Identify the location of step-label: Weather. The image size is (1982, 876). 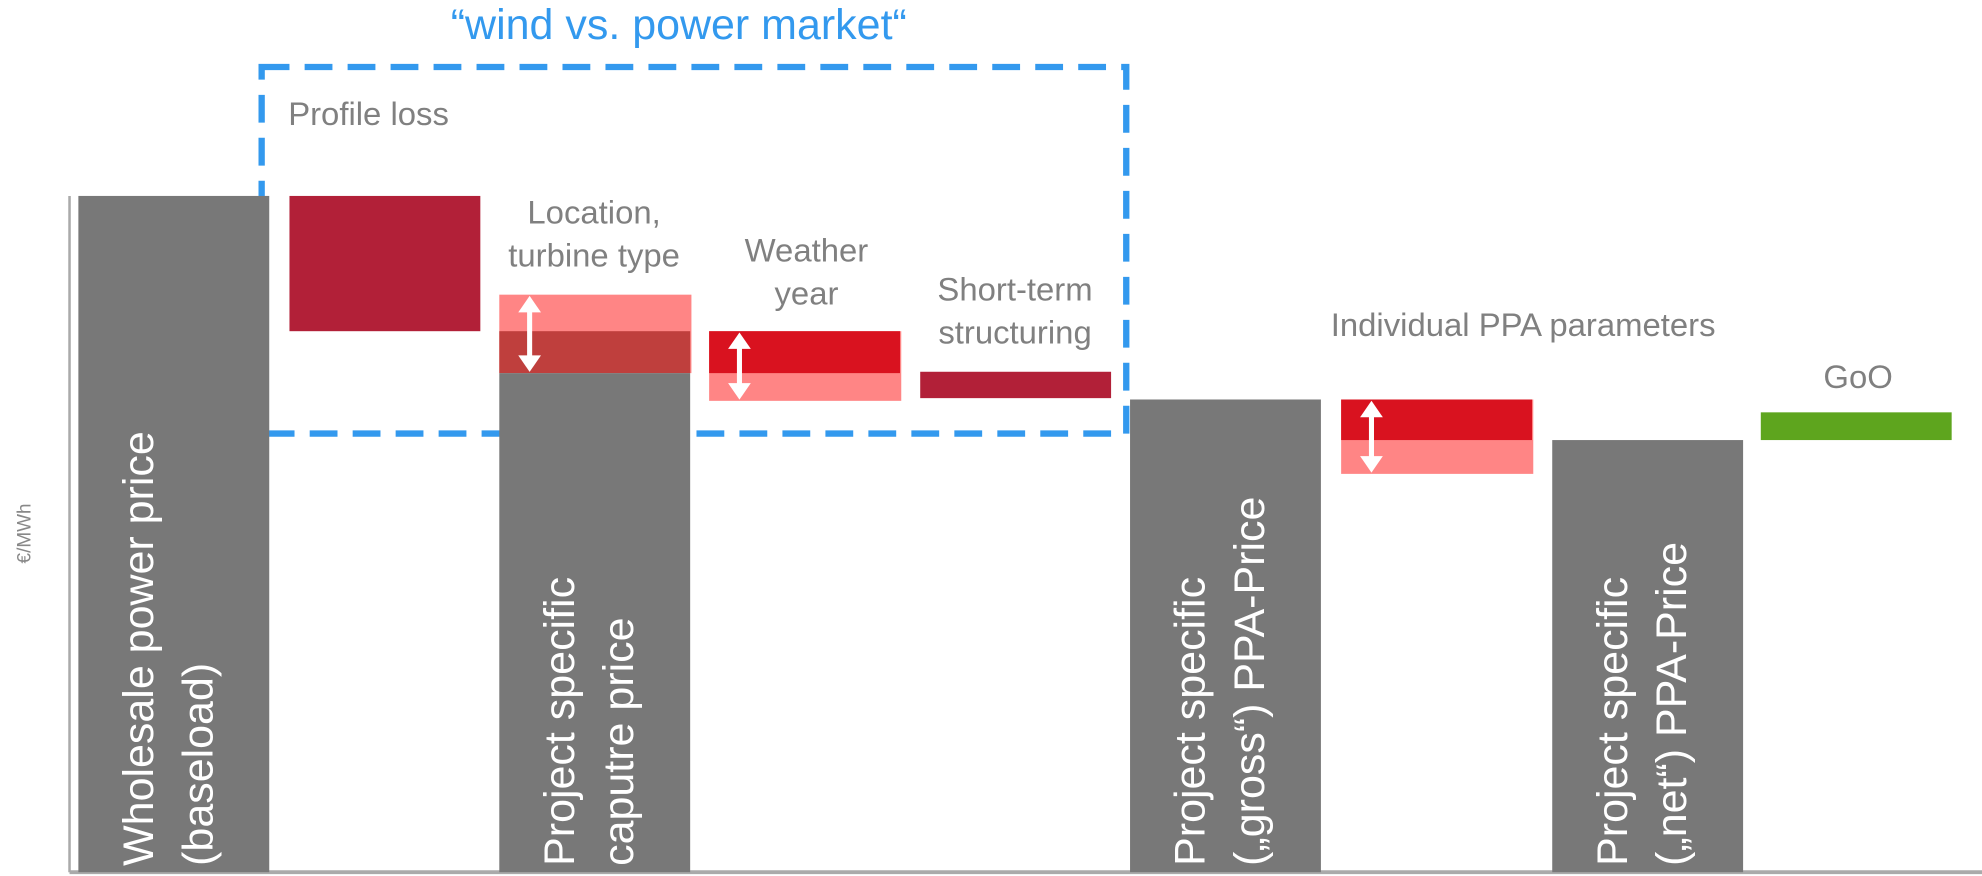
(807, 250).